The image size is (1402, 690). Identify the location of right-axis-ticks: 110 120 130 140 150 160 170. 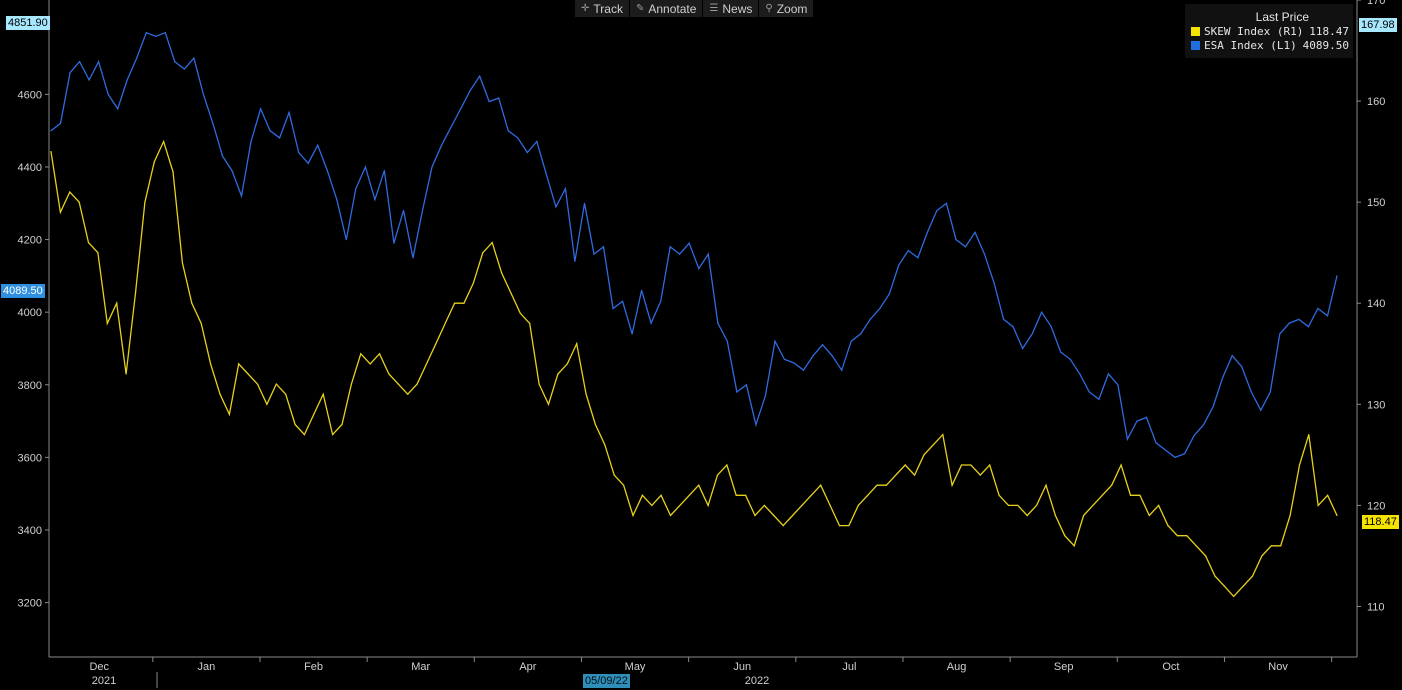
(1371, 306).